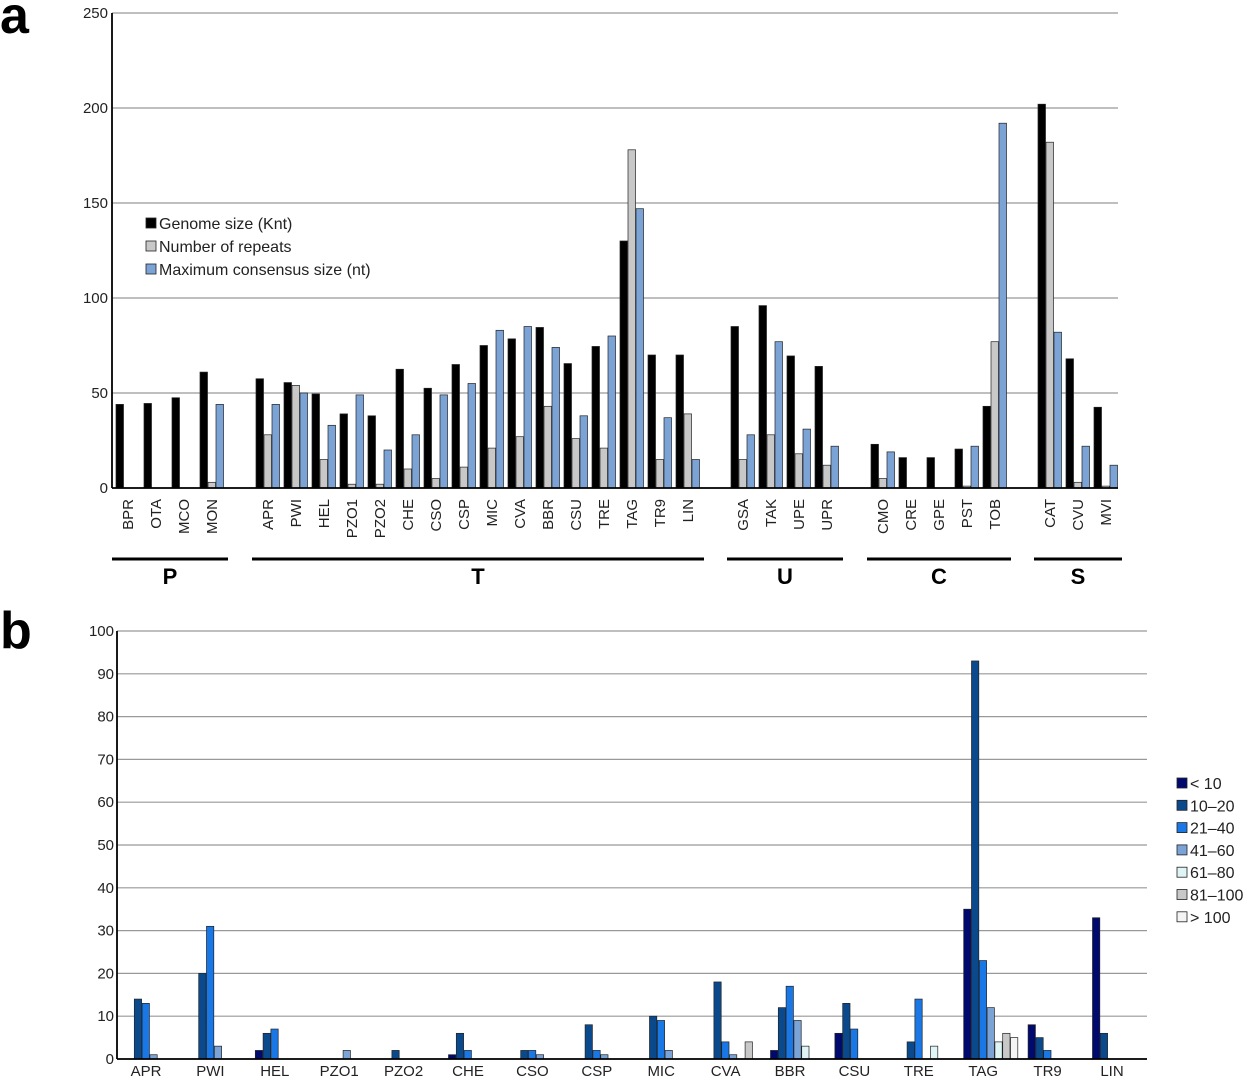  I want to click on bar-b-cva-s5, so click(748, 1050).